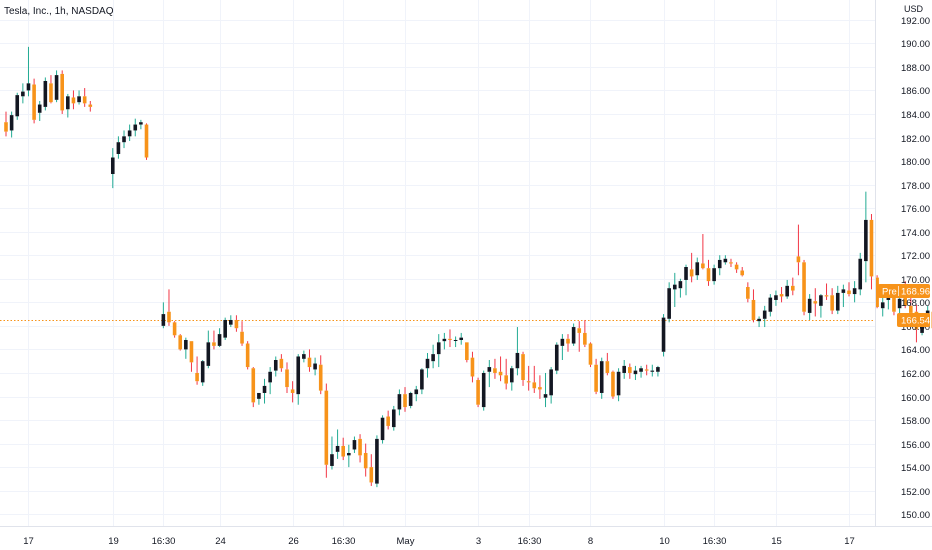 Image resolution: width=932 pixels, height=550 pixels. I want to click on pre-tag-background, so click(904, 291).